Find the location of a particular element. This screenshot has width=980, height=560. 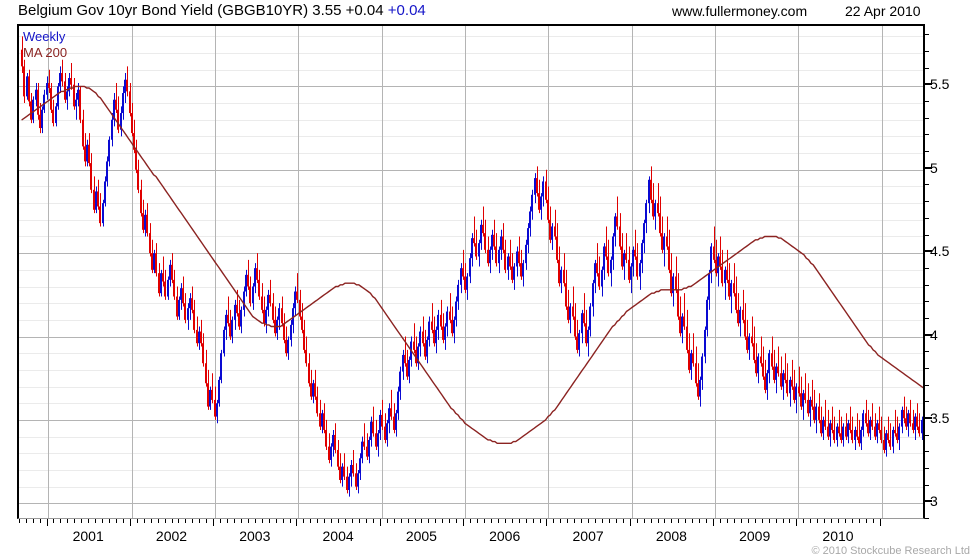

x-axis-tick-label: 2010 is located at coordinates (838, 536).